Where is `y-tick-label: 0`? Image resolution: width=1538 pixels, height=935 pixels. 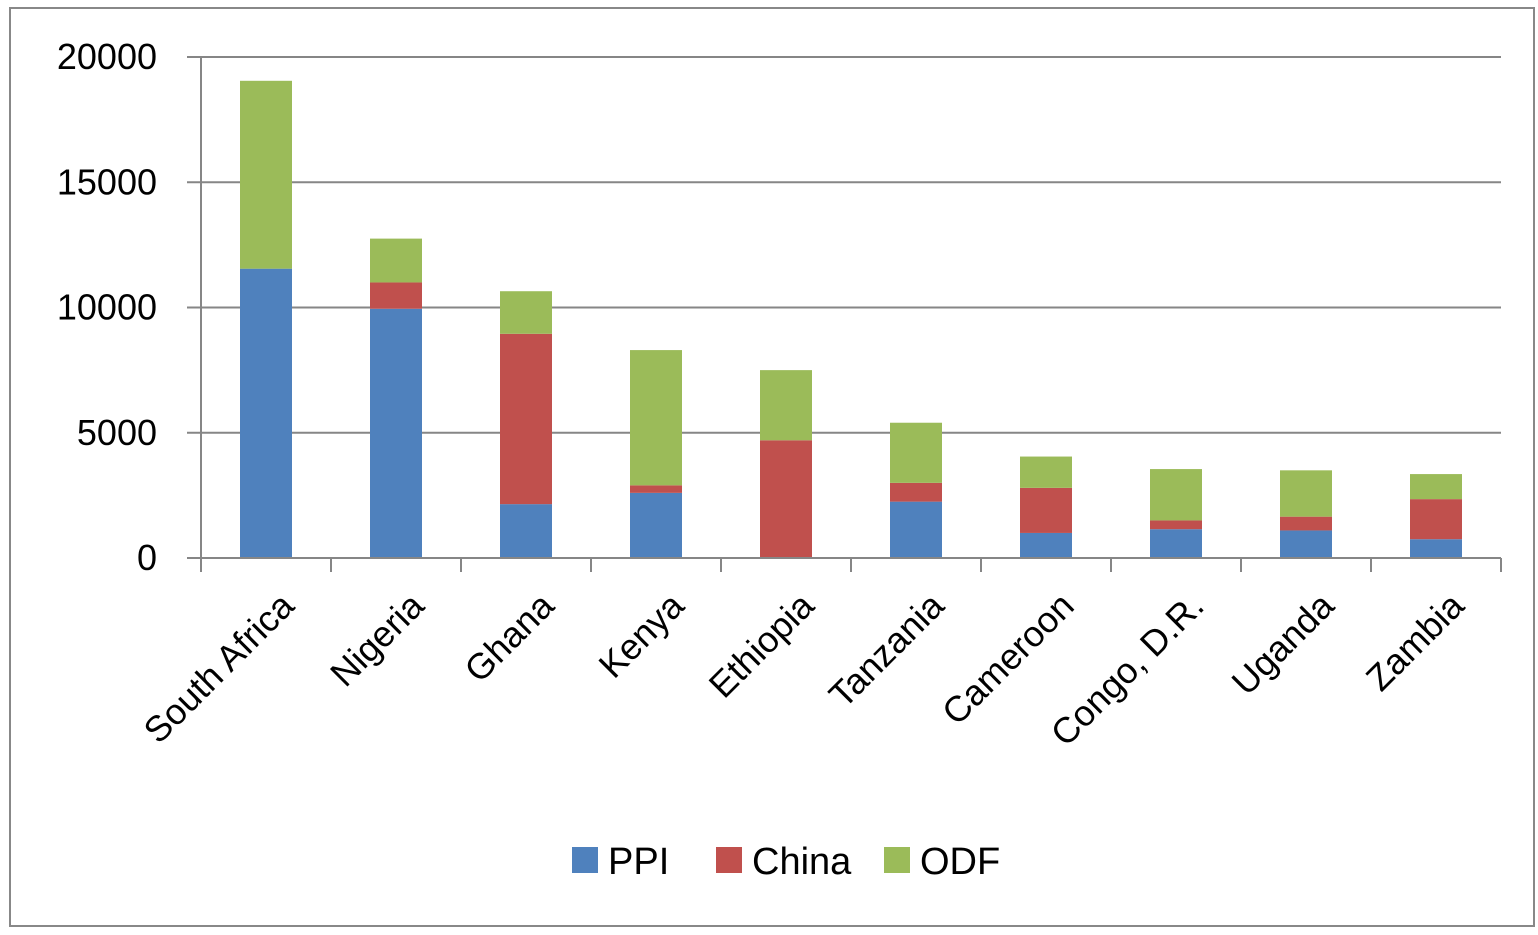 y-tick-label: 0 is located at coordinates (147, 557).